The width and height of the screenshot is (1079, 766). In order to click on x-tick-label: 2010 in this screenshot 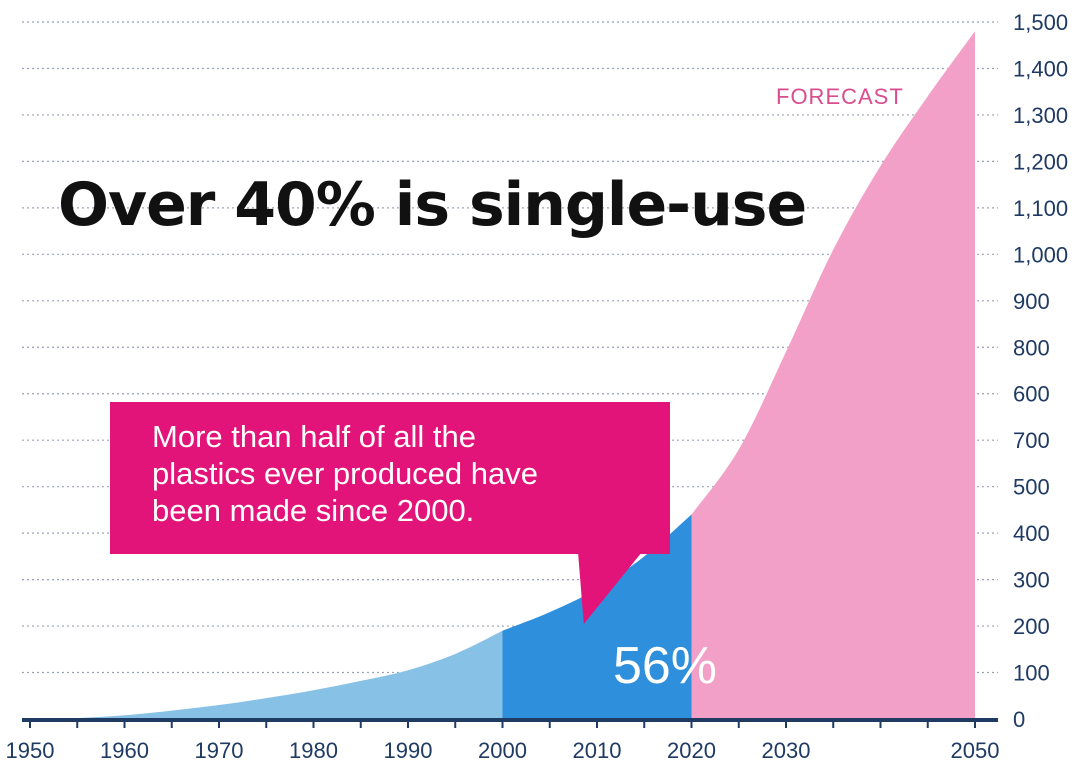, I will do `click(597, 750)`.